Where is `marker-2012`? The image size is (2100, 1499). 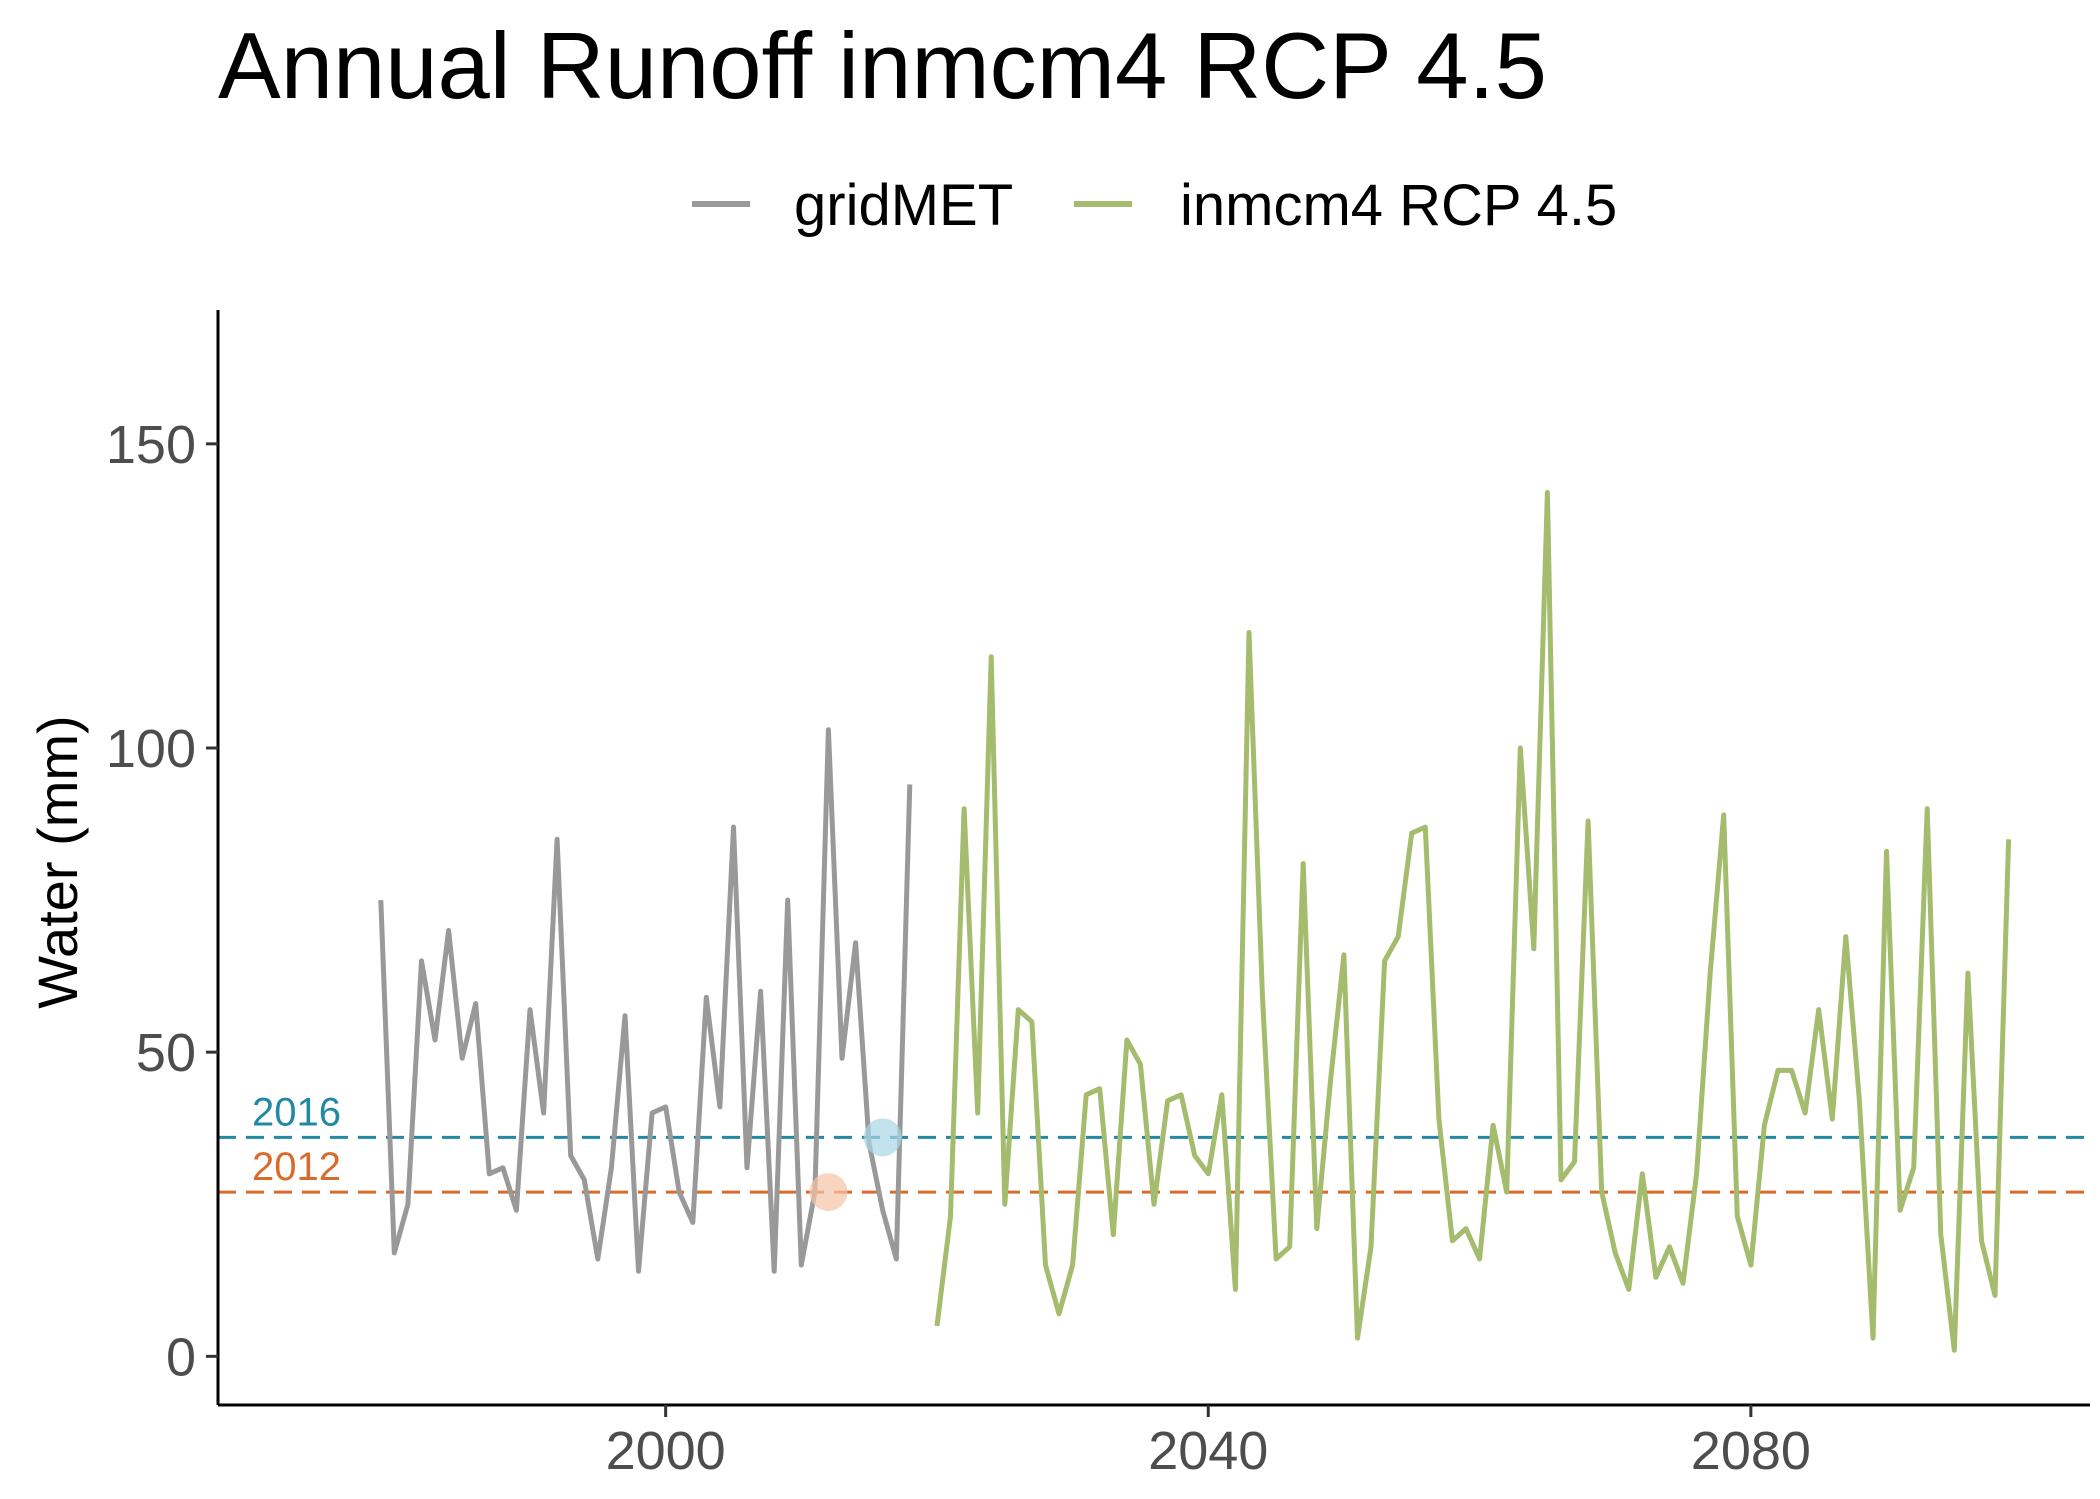 marker-2012 is located at coordinates (828, 1192).